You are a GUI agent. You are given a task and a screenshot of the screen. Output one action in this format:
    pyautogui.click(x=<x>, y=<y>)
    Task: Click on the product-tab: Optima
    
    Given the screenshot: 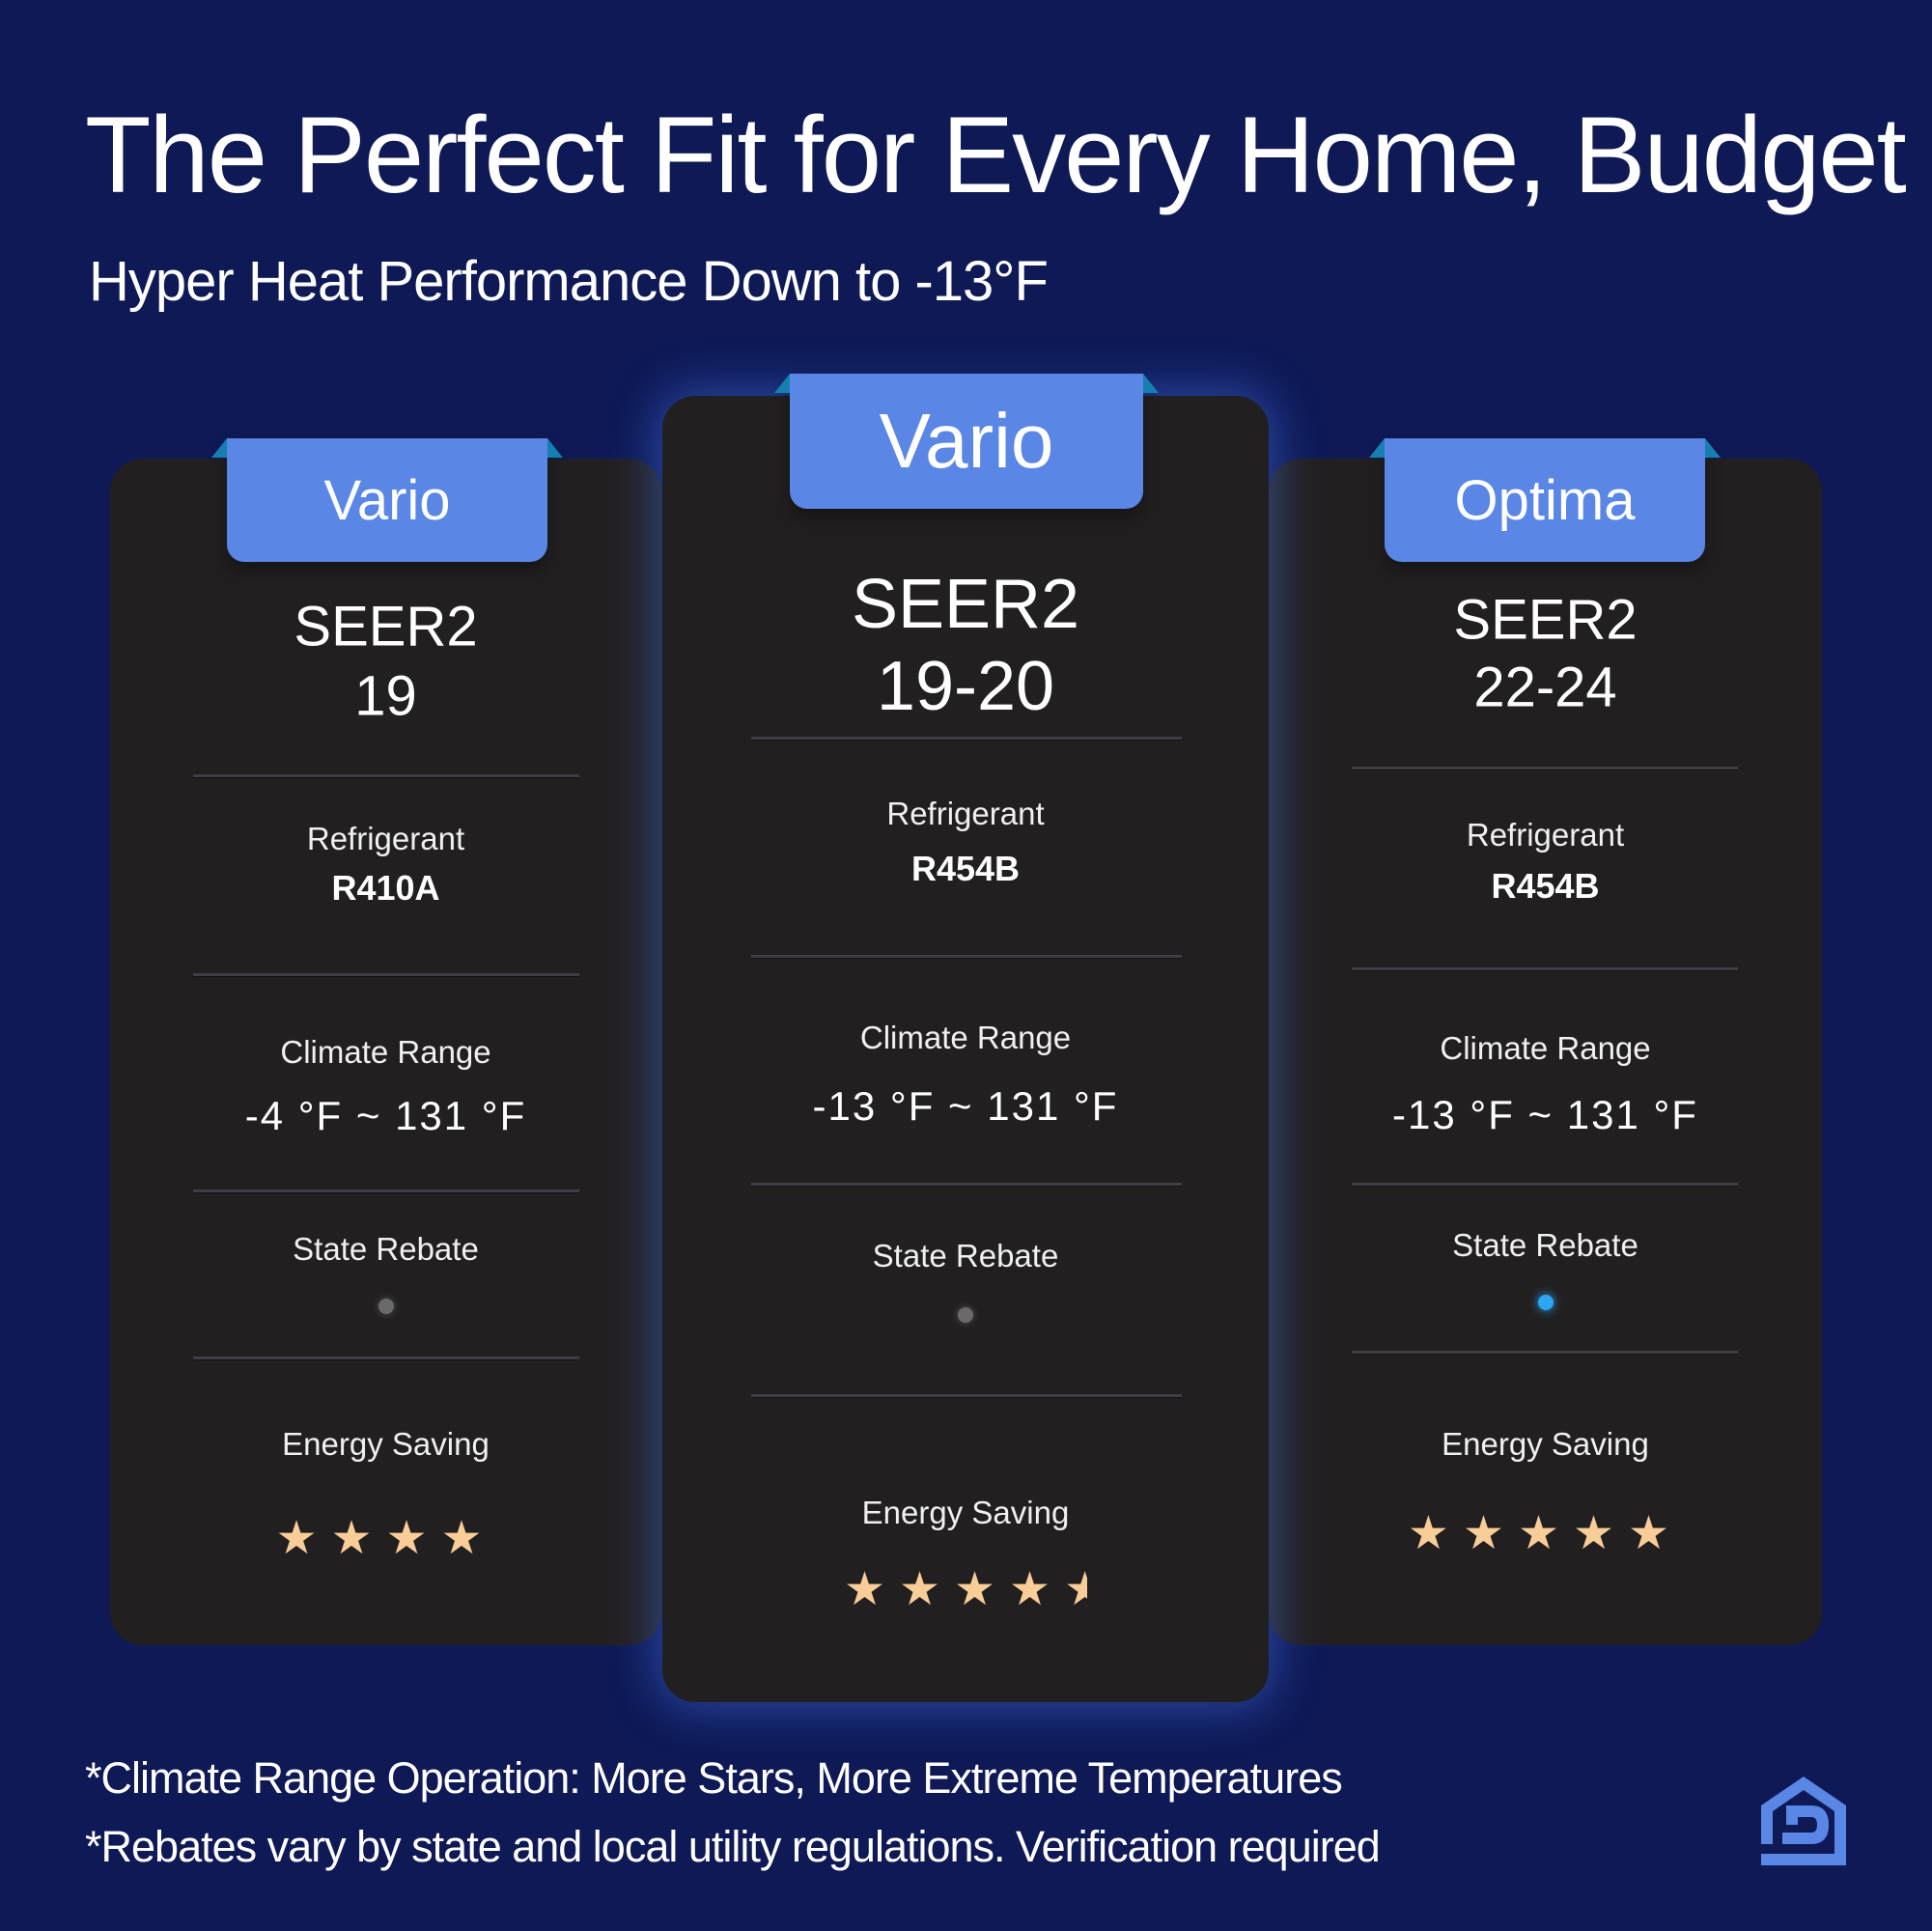 What is the action you would take?
    pyautogui.click(x=1545, y=500)
    